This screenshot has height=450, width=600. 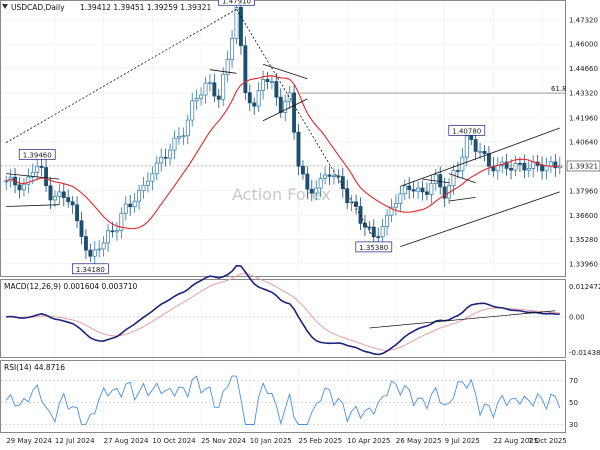 What do you see at coordinates (583, 264) in the screenshot?
I see `price-tick-label: 1.33960` at bounding box center [583, 264].